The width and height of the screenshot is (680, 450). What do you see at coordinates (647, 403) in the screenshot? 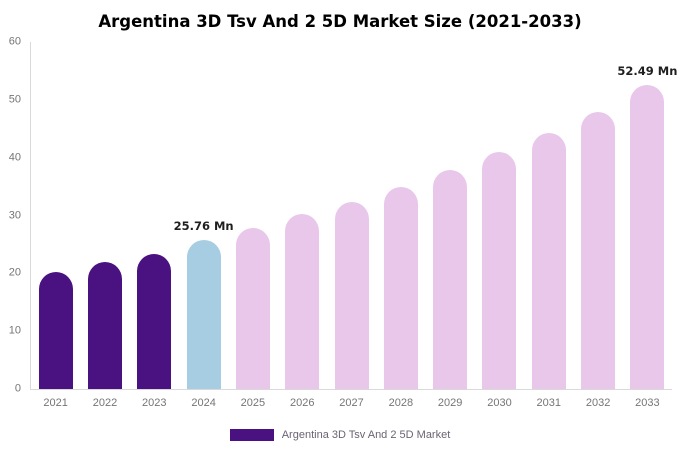
I see `x-tick-label-2033: 2033` at bounding box center [647, 403].